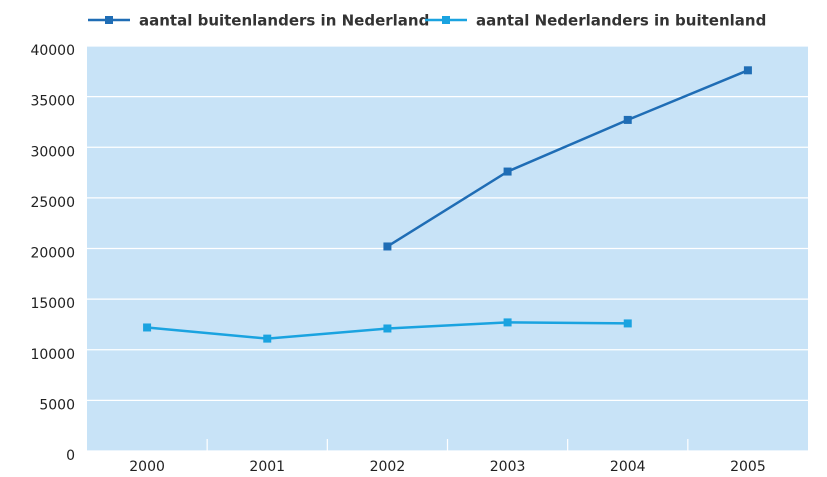 The image size is (827, 477). What do you see at coordinates (52, 102) in the screenshot?
I see `y-tick-label: 35000` at bounding box center [52, 102].